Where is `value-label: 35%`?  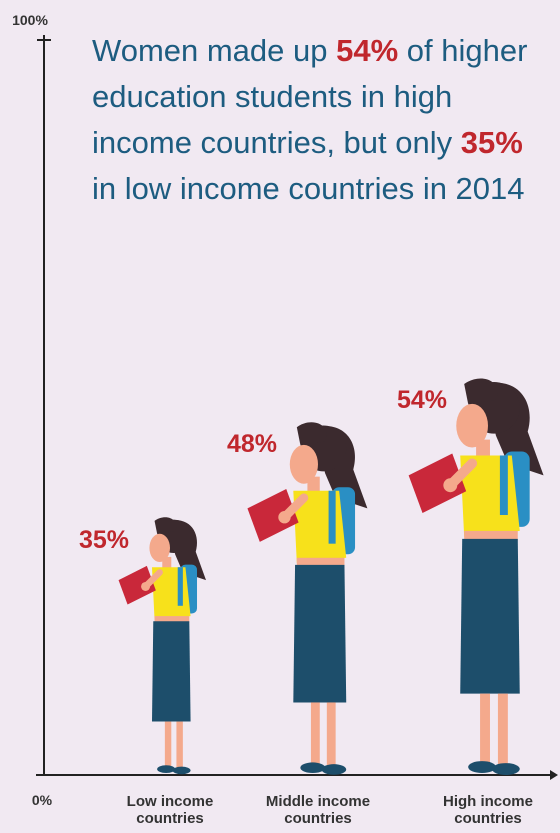 value-label: 35% is located at coordinates (104, 540).